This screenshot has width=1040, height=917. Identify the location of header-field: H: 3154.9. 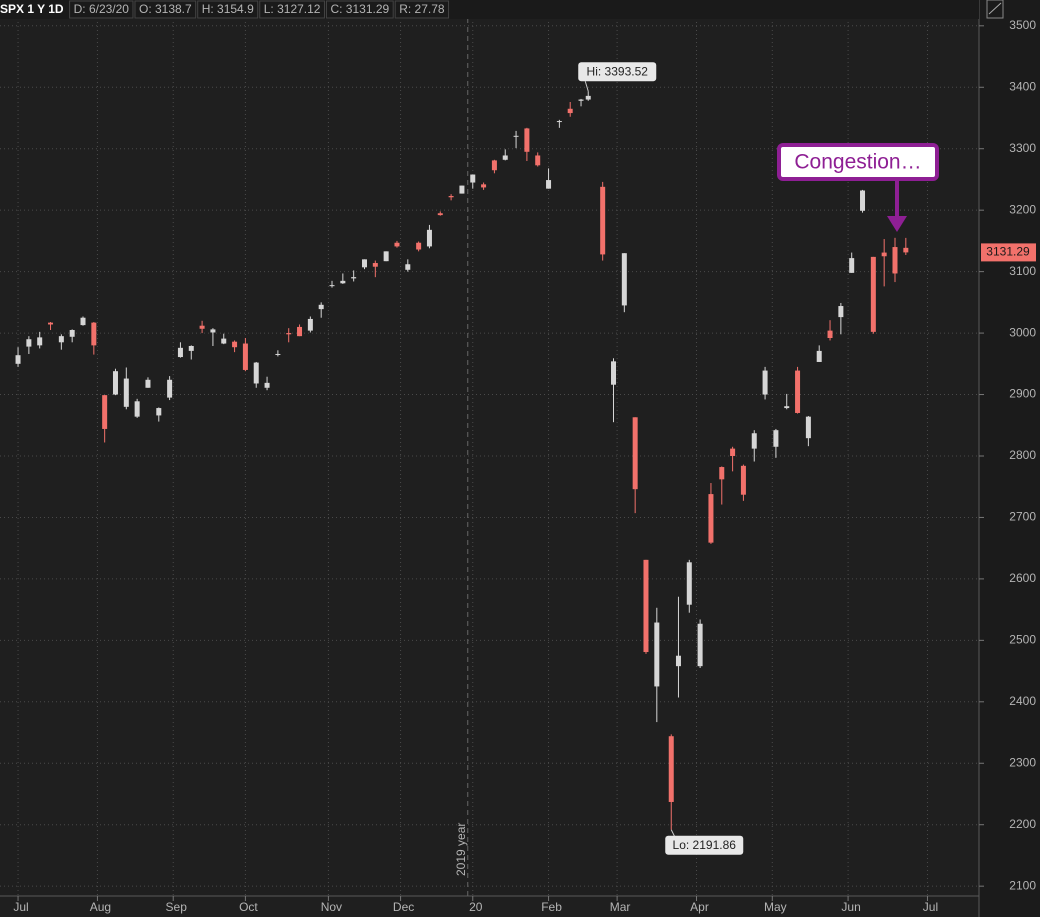
(228, 9).